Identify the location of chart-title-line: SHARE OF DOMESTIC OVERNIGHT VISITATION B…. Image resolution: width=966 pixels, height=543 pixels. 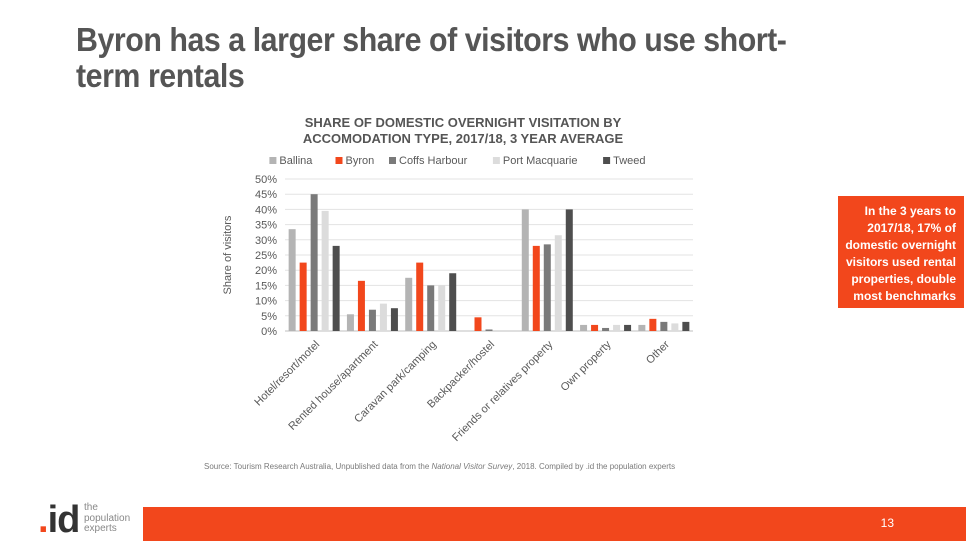
(463, 122).